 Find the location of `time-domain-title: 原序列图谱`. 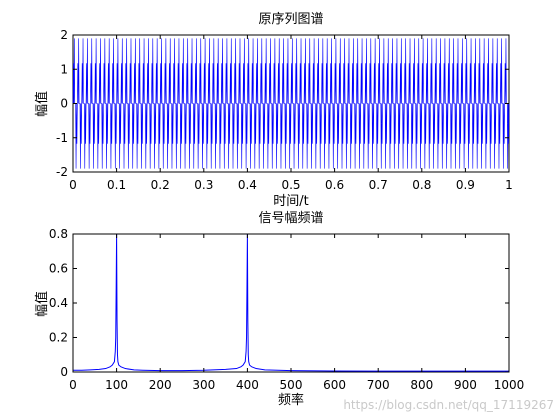

time-domain-title: 原序列图谱 is located at coordinates (290, 19).